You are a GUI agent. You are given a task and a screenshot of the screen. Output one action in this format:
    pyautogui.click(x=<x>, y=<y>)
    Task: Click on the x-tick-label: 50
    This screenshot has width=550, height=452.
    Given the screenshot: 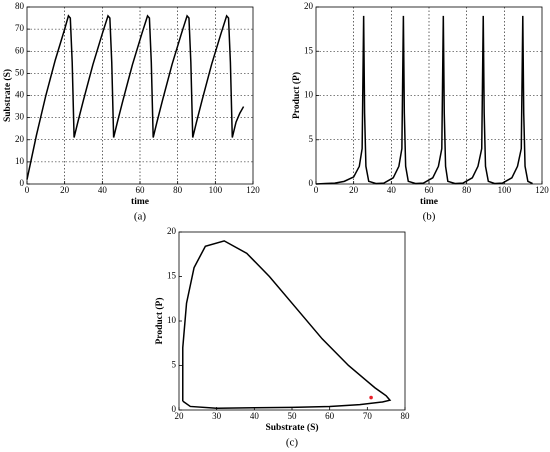 What is the action you would take?
    pyautogui.click(x=293, y=416)
    